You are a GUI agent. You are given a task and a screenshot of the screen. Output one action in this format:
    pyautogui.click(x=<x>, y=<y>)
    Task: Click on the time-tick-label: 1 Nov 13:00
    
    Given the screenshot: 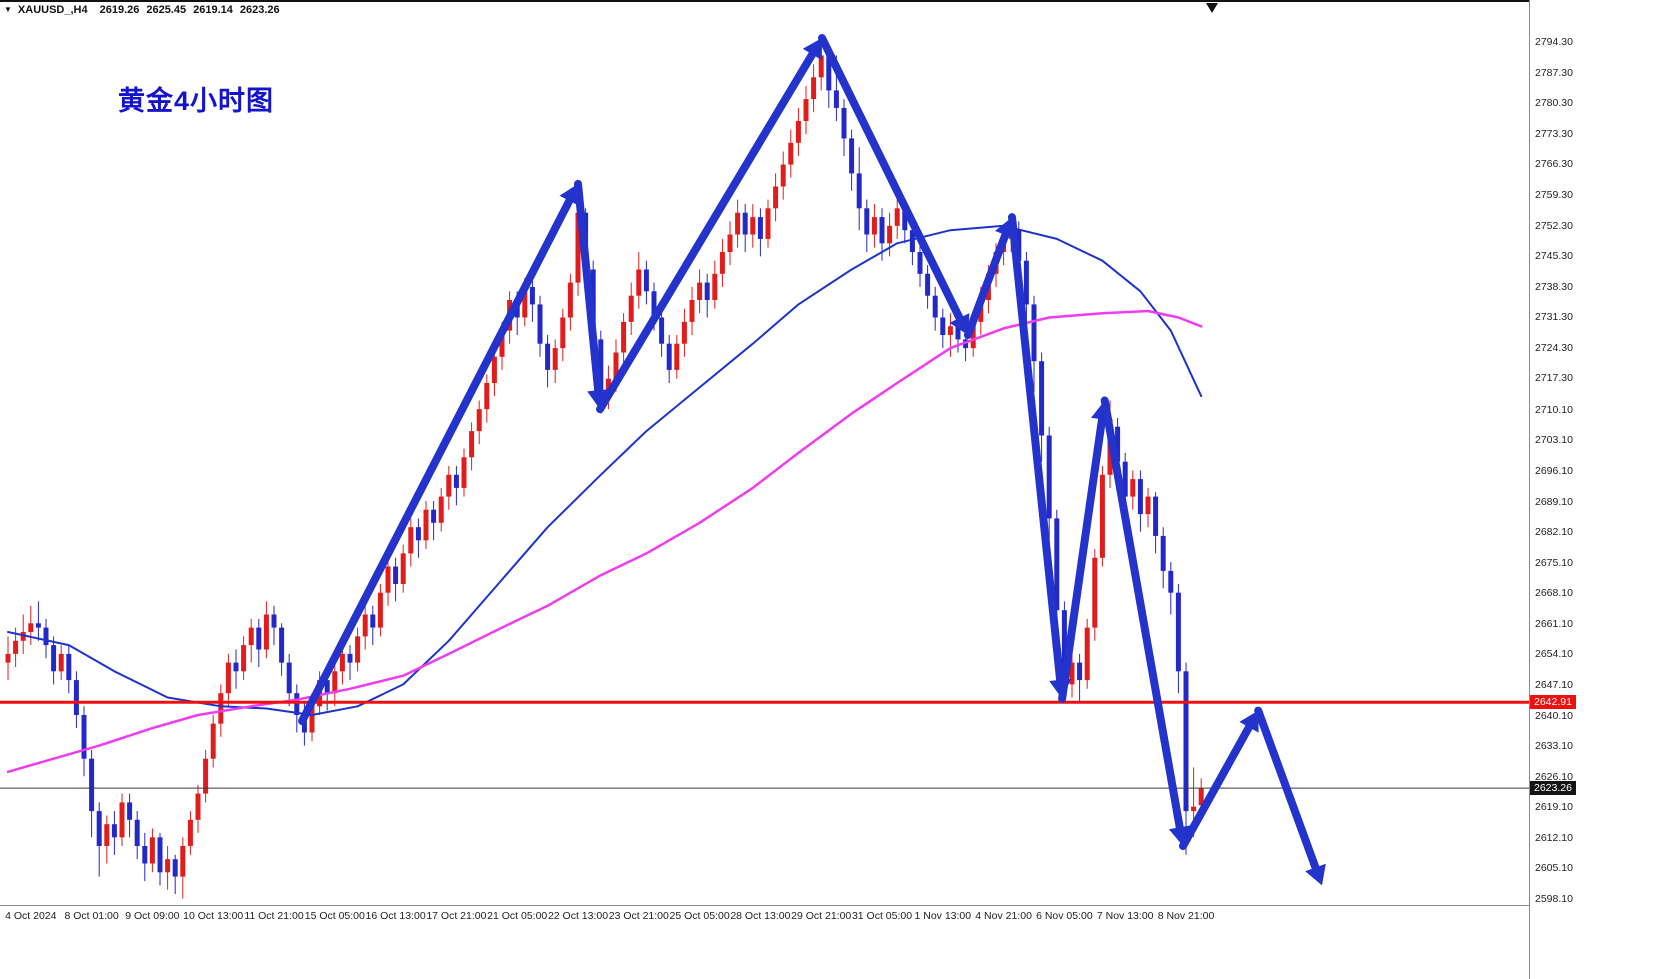 What is the action you would take?
    pyautogui.click(x=943, y=916)
    